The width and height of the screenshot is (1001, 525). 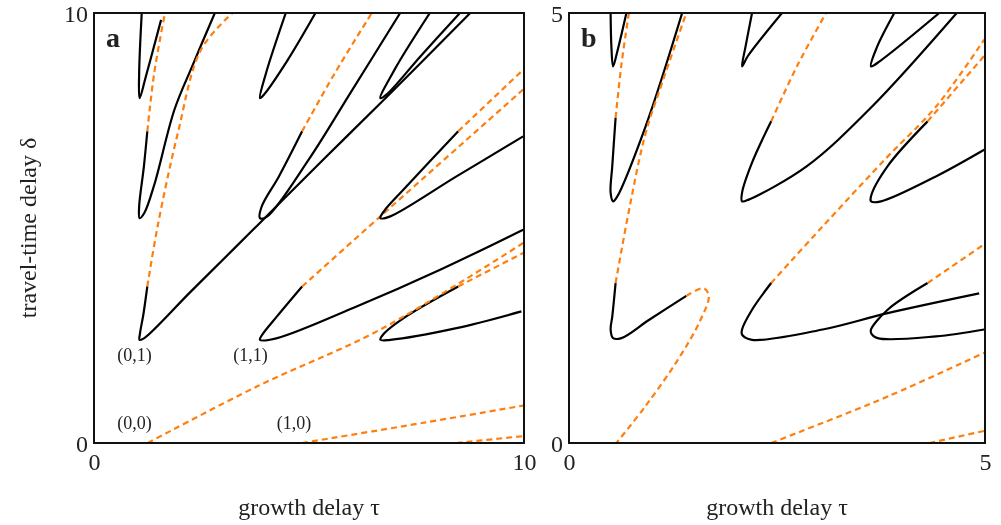 What do you see at coordinates (113, 37) in the screenshot?
I see `chart-title: a` at bounding box center [113, 37].